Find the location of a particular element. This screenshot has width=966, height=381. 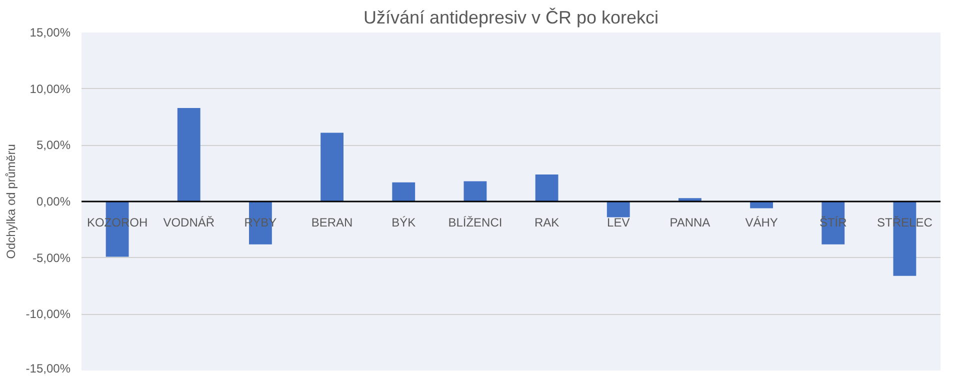

x-tick-label: VODNÁŘ is located at coordinates (189, 223).